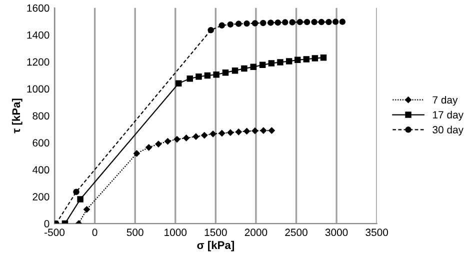  What do you see at coordinates (175, 232) in the screenshot?
I see `x-tick-label: 1000` at bounding box center [175, 232].